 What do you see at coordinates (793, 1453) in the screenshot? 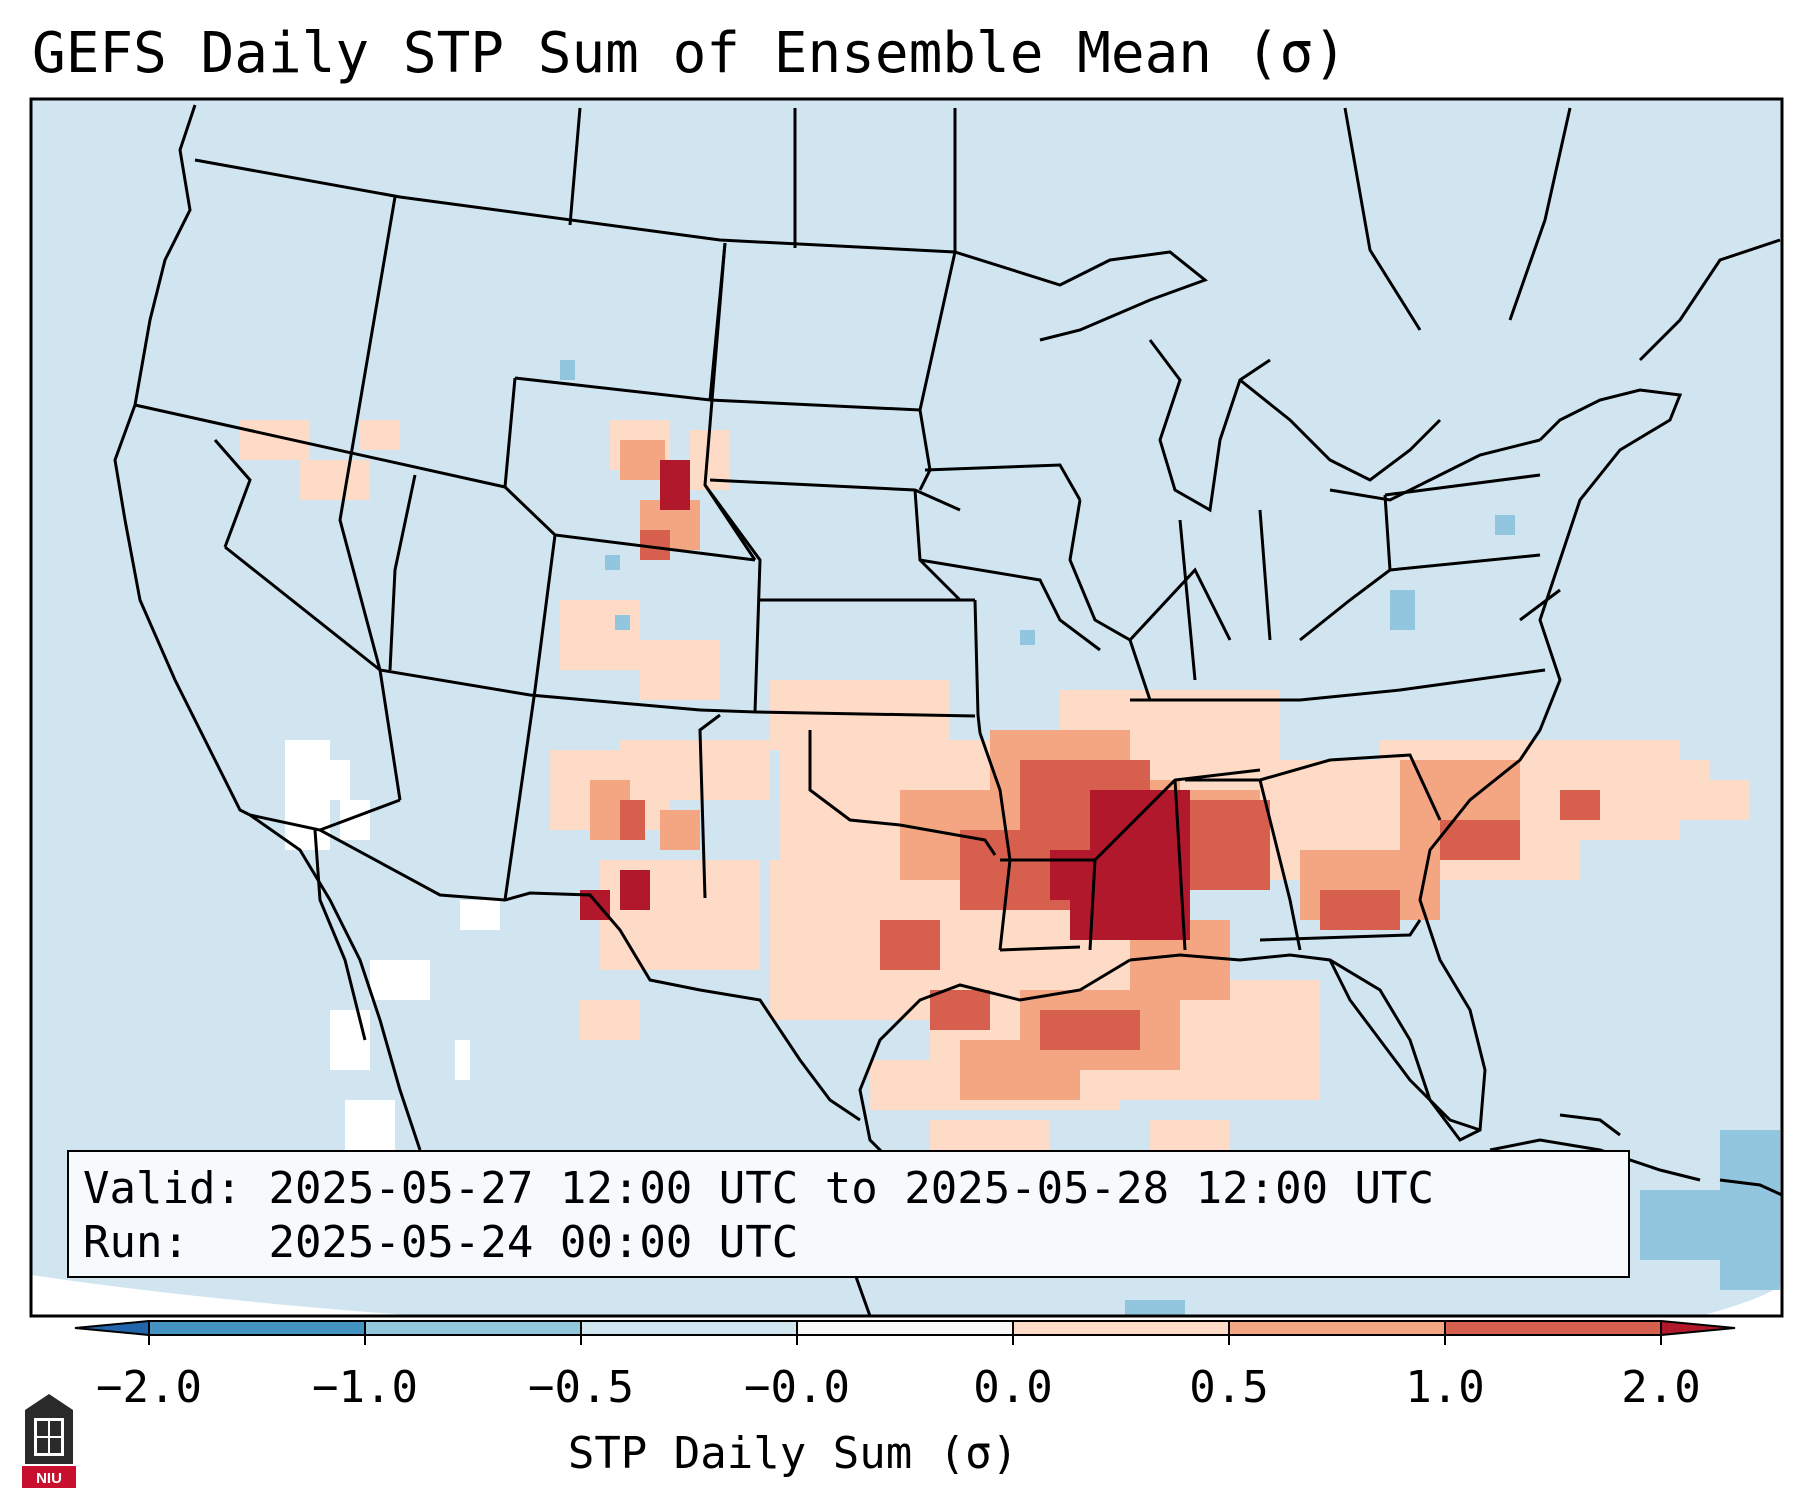
I see `colorbar-title: STP Daily Sum (σ)` at bounding box center [793, 1453].